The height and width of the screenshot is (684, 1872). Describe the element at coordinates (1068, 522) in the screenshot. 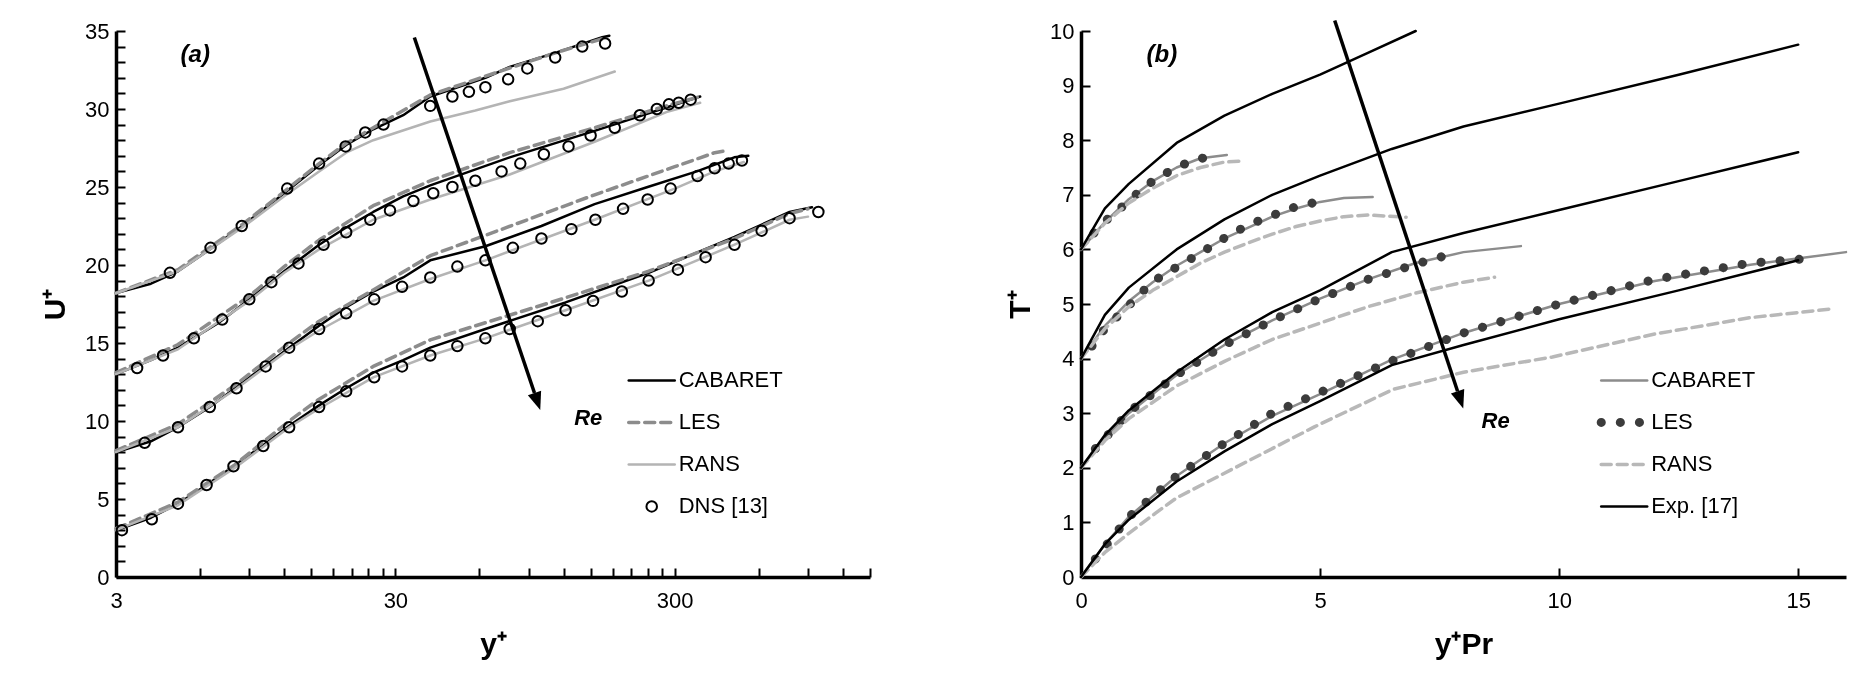

I see `y-tick-label: 1` at that location.